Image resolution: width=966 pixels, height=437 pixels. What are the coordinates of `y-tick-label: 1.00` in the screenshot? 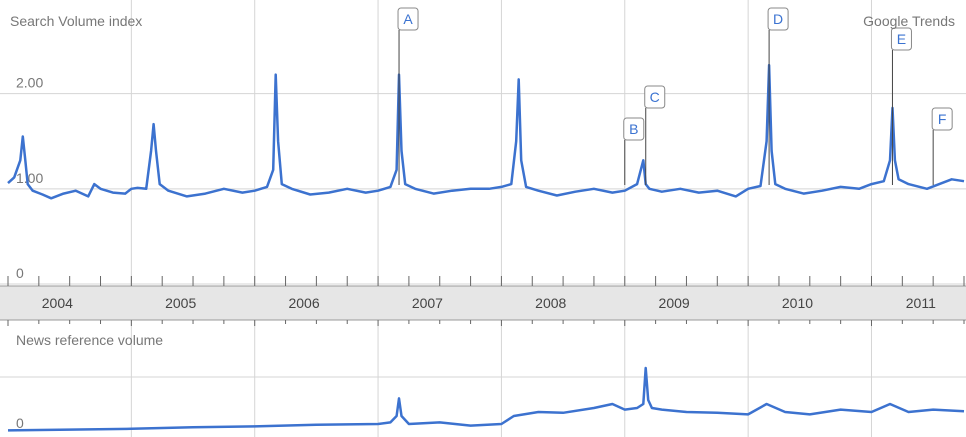 It's located at (29, 178).